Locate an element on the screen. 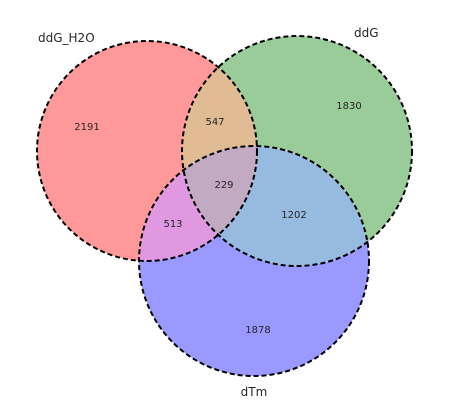  count-a: 2191 is located at coordinates (86, 127).